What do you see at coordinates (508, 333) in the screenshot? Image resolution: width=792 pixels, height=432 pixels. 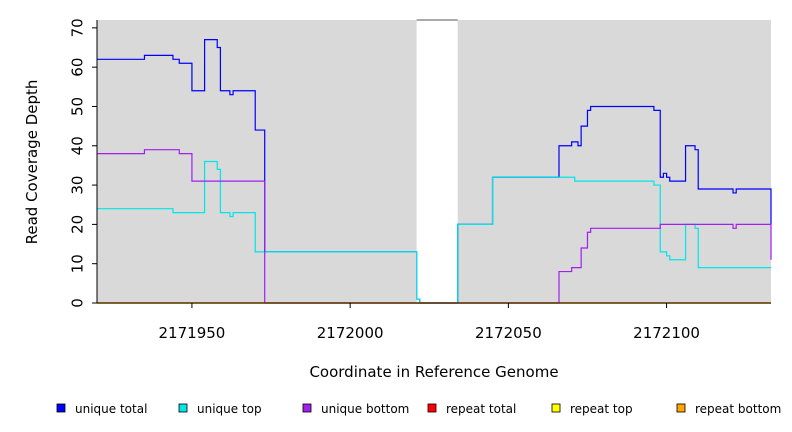 I see `x-tick-label: 2172050` at bounding box center [508, 333].